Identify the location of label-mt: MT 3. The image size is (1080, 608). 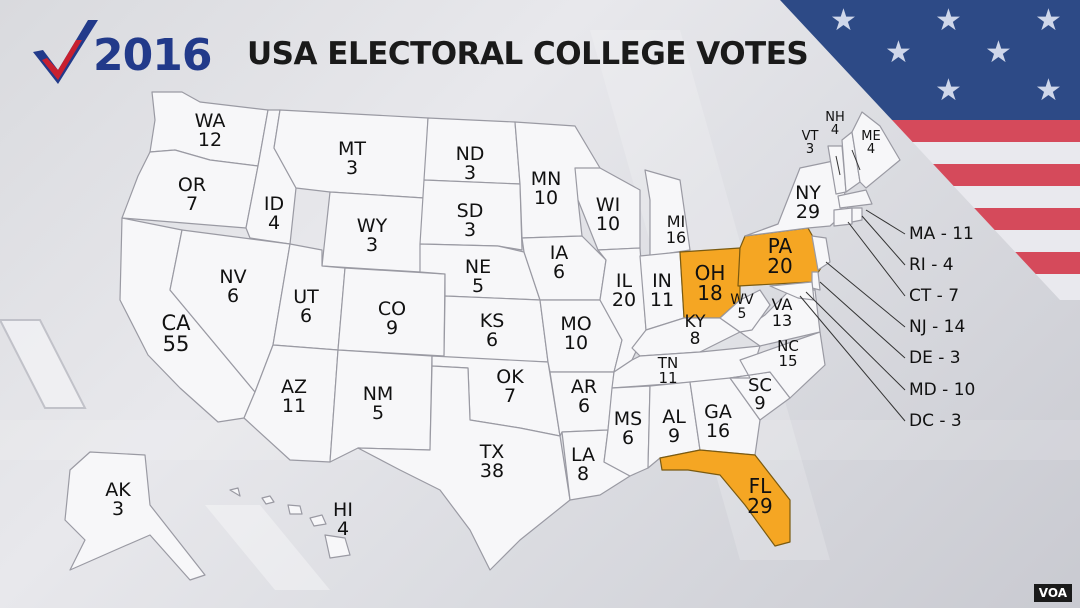
(352, 158).